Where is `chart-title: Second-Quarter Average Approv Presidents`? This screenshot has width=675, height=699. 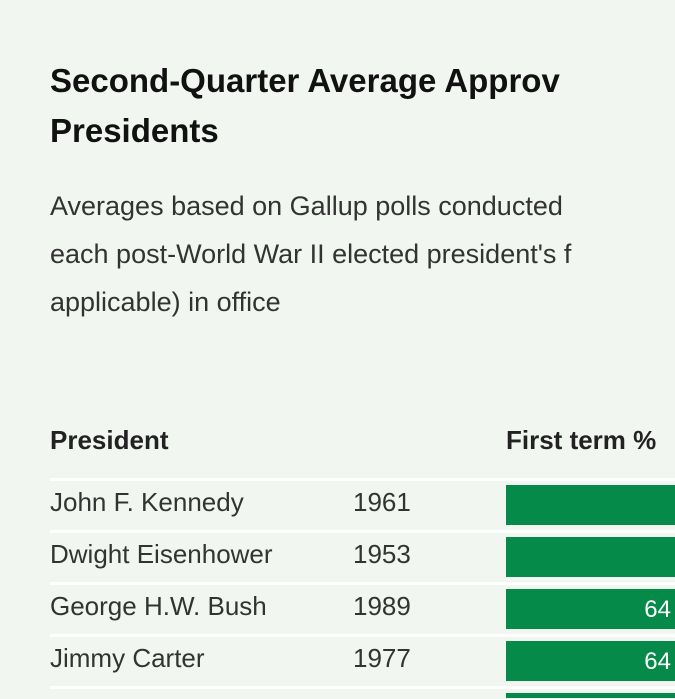
chart-title: Second-Quarter Average Approv Presidents is located at coordinates (305, 105).